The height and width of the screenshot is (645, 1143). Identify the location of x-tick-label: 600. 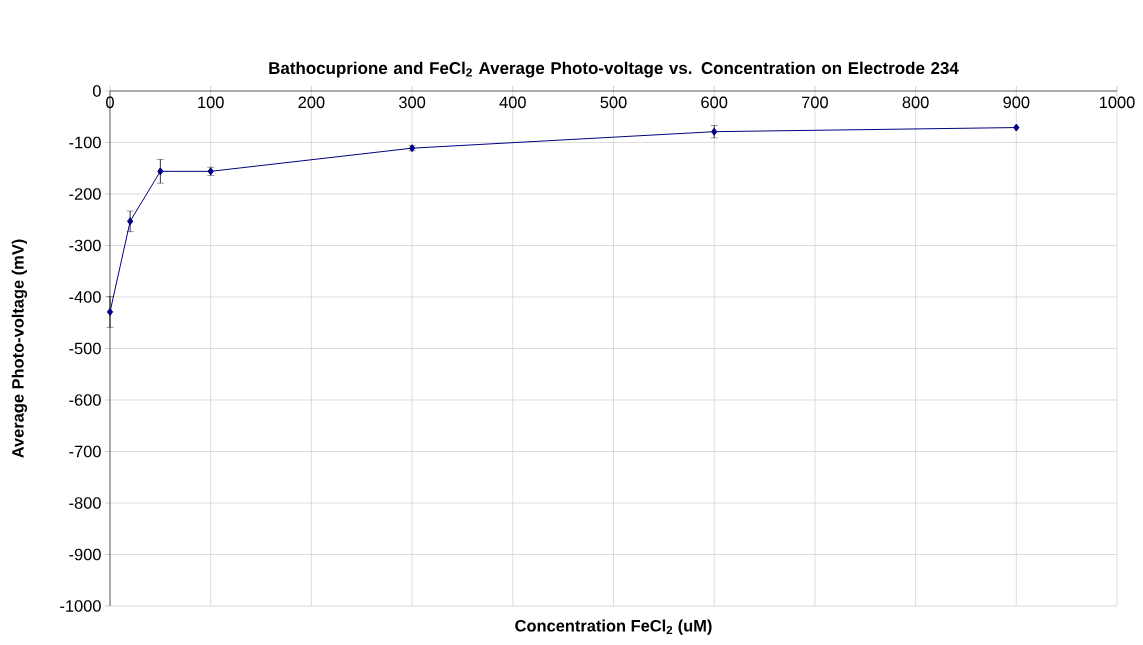
(714, 102).